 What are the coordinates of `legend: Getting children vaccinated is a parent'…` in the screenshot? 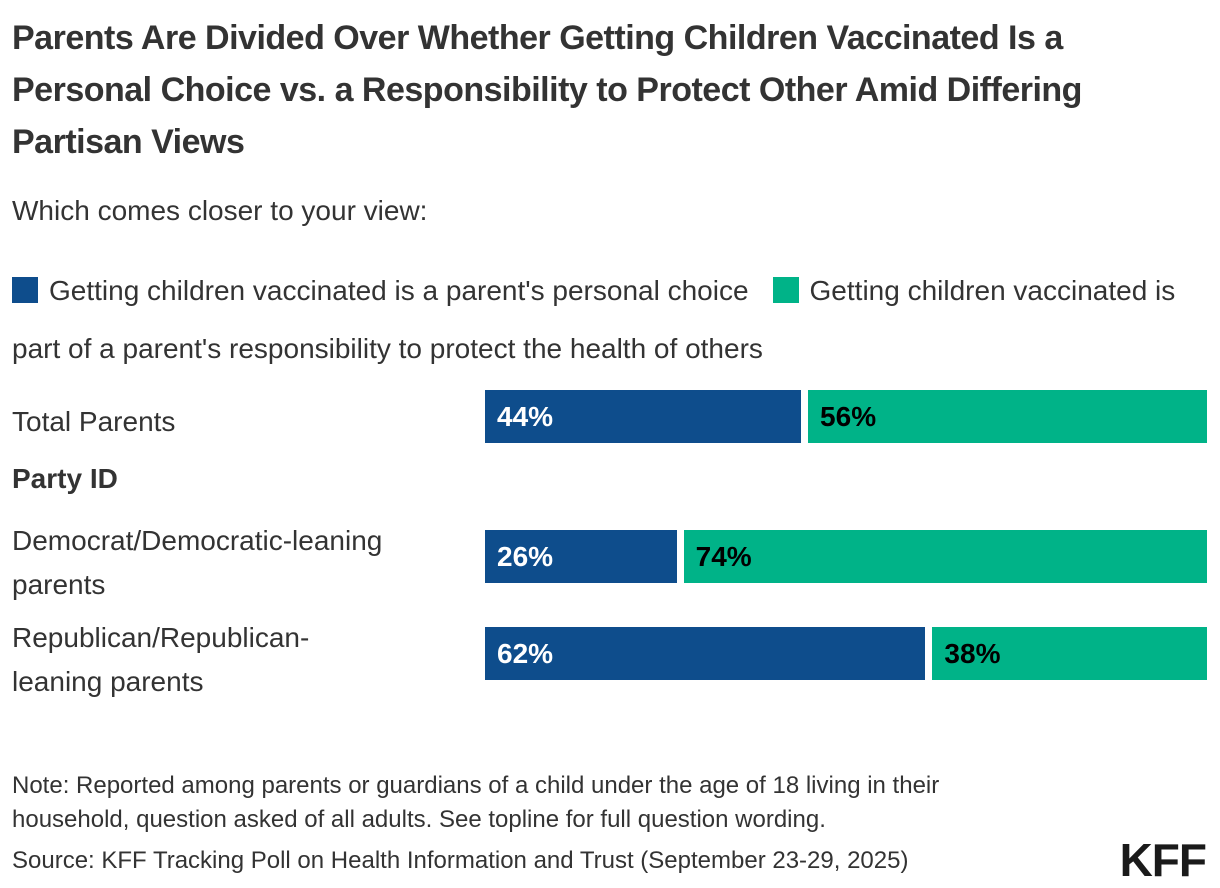 It's located at (602, 320).